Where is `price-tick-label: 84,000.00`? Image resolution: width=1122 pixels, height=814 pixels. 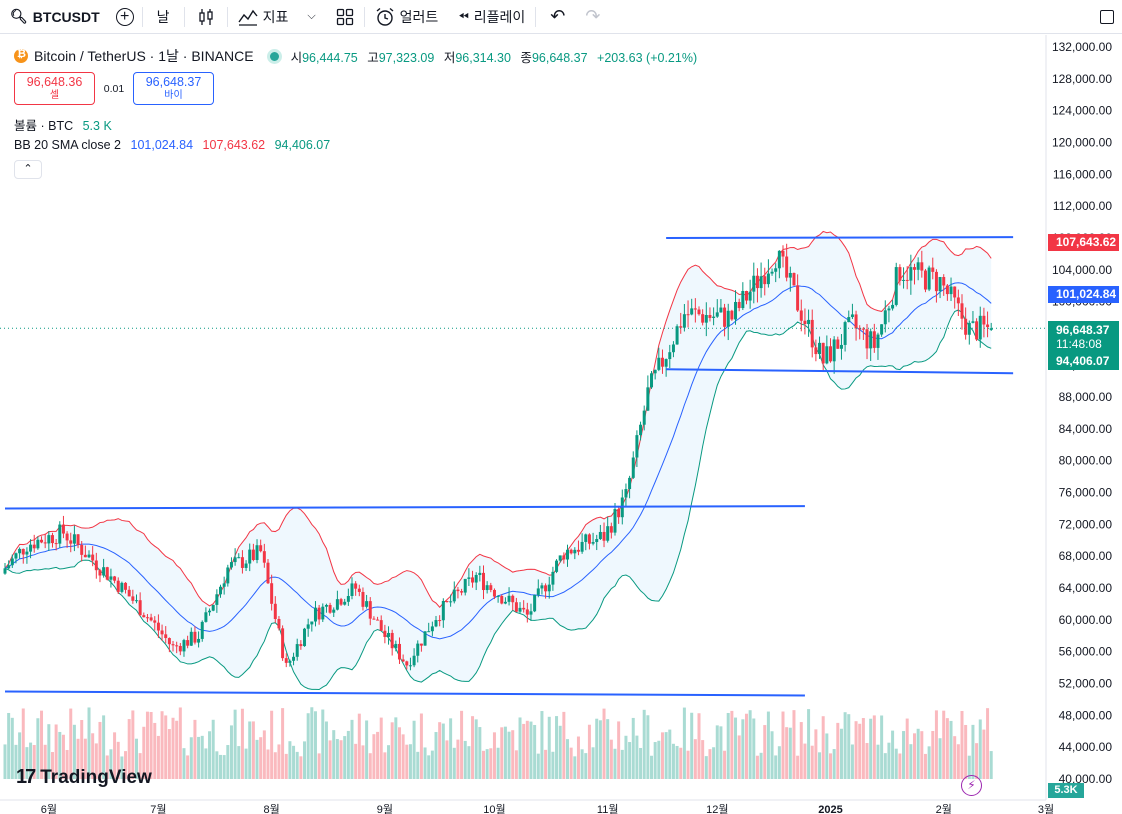 price-tick-label: 84,000.00 is located at coordinates (1086, 429).